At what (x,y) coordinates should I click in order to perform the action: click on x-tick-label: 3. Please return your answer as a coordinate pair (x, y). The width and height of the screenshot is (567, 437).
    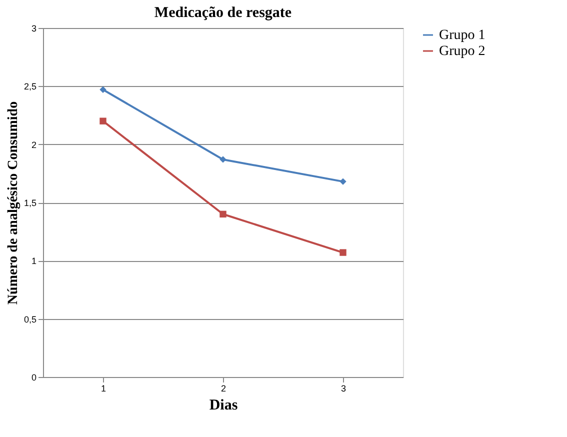
    Looking at the image, I should click on (343, 389).